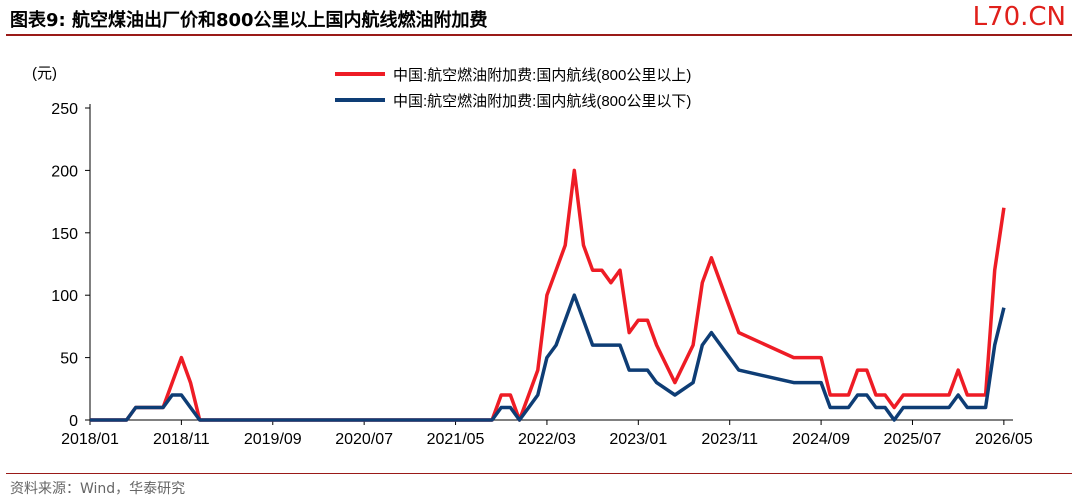  Describe the element at coordinates (638, 439) in the screenshot. I see `x-tick-label: 2023/01` at that location.